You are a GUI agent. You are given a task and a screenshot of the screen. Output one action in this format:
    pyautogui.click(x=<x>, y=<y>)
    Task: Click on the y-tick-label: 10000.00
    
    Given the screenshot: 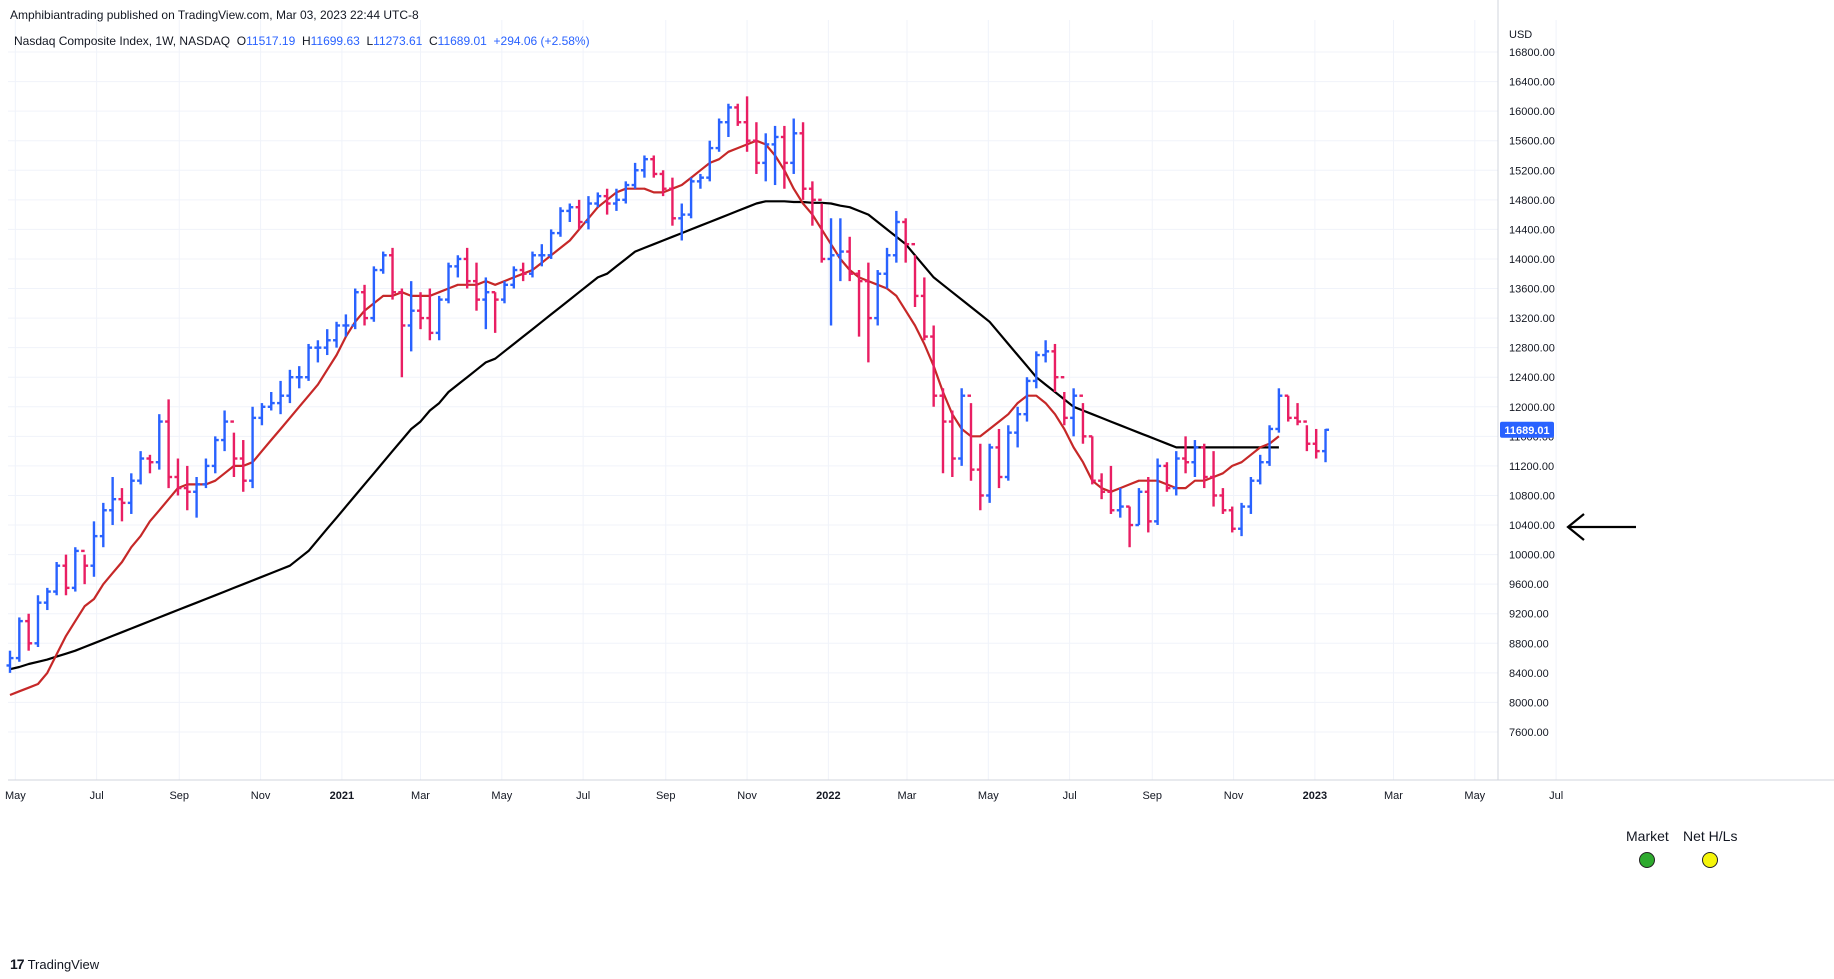 What is the action you would take?
    pyautogui.click(x=1532, y=556)
    